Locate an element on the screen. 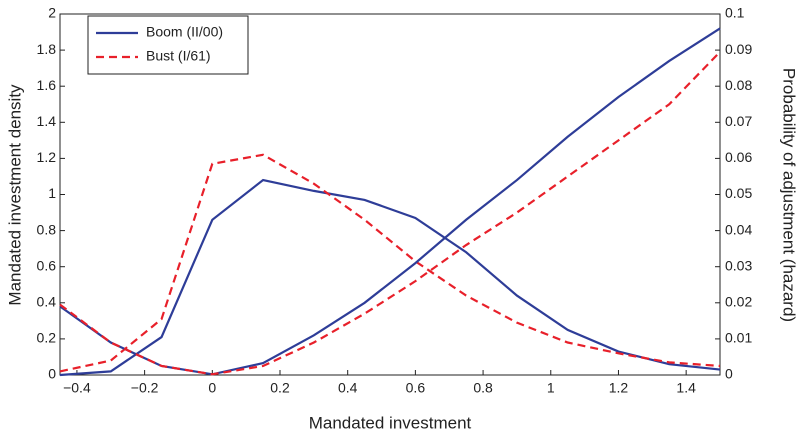 This screenshot has width=800, height=439. y-tick-label: 0.4 is located at coordinates (47, 302).